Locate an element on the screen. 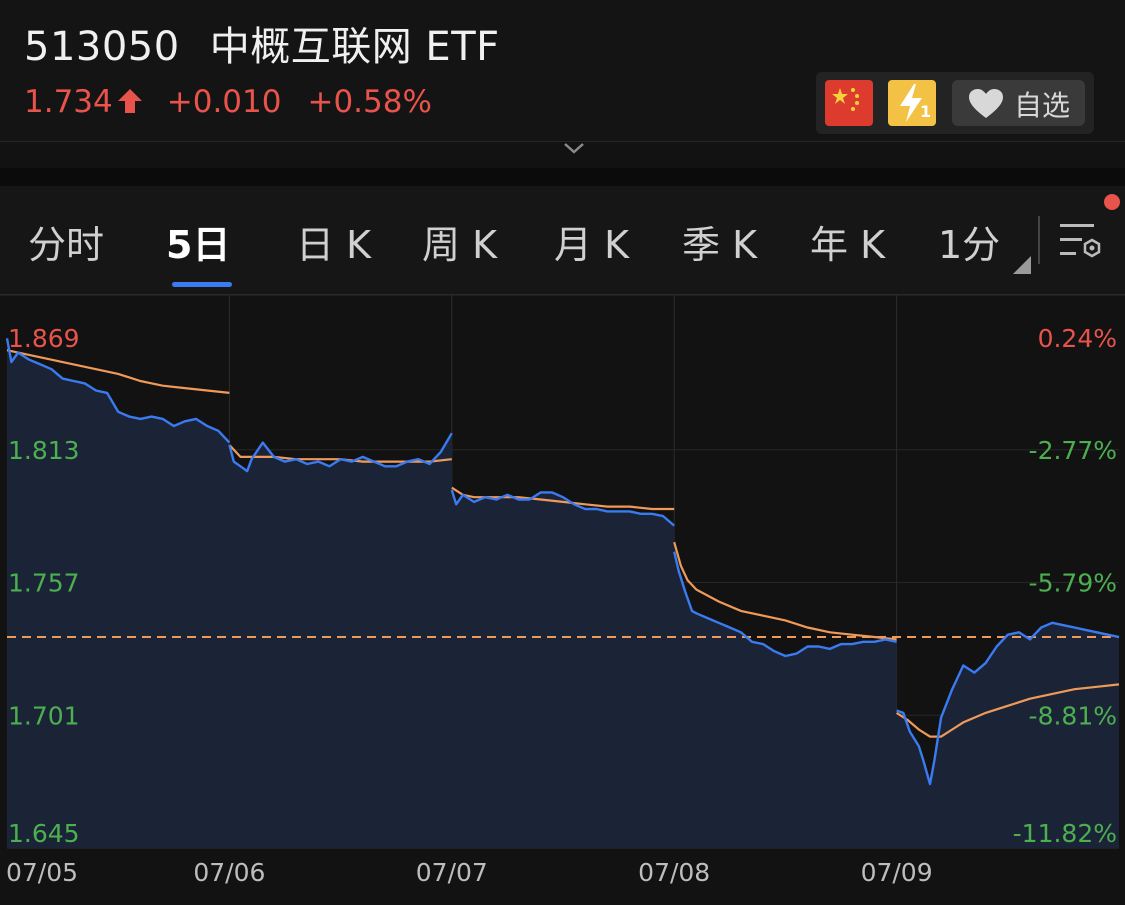 Image resolution: width=1125 pixels, height=905 pixels. price-row: 1.734 +0.010 +0.58% is located at coordinates (241, 102).